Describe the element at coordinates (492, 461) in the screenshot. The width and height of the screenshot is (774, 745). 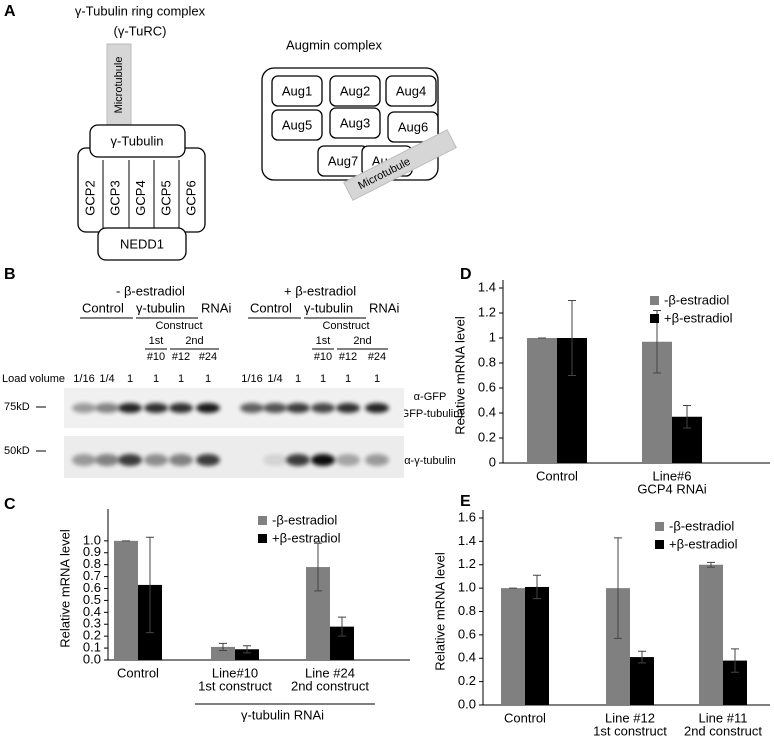
I see `y-tick-label: 0` at that location.